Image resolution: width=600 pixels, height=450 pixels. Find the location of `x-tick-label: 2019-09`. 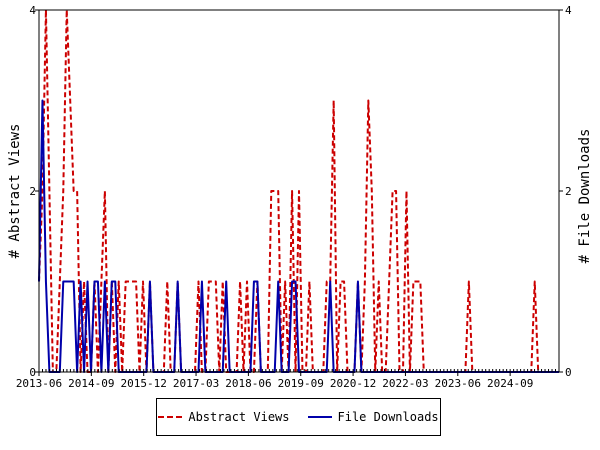

x-tick-label: 2019-09 is located at coordinates (301, 383).